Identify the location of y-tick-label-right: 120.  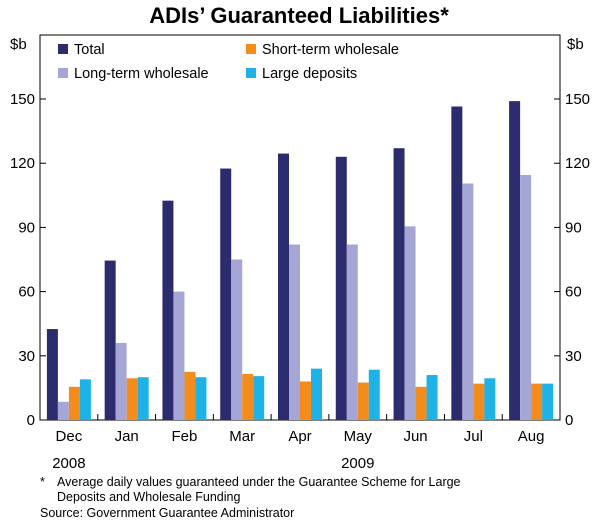
(577, 163).